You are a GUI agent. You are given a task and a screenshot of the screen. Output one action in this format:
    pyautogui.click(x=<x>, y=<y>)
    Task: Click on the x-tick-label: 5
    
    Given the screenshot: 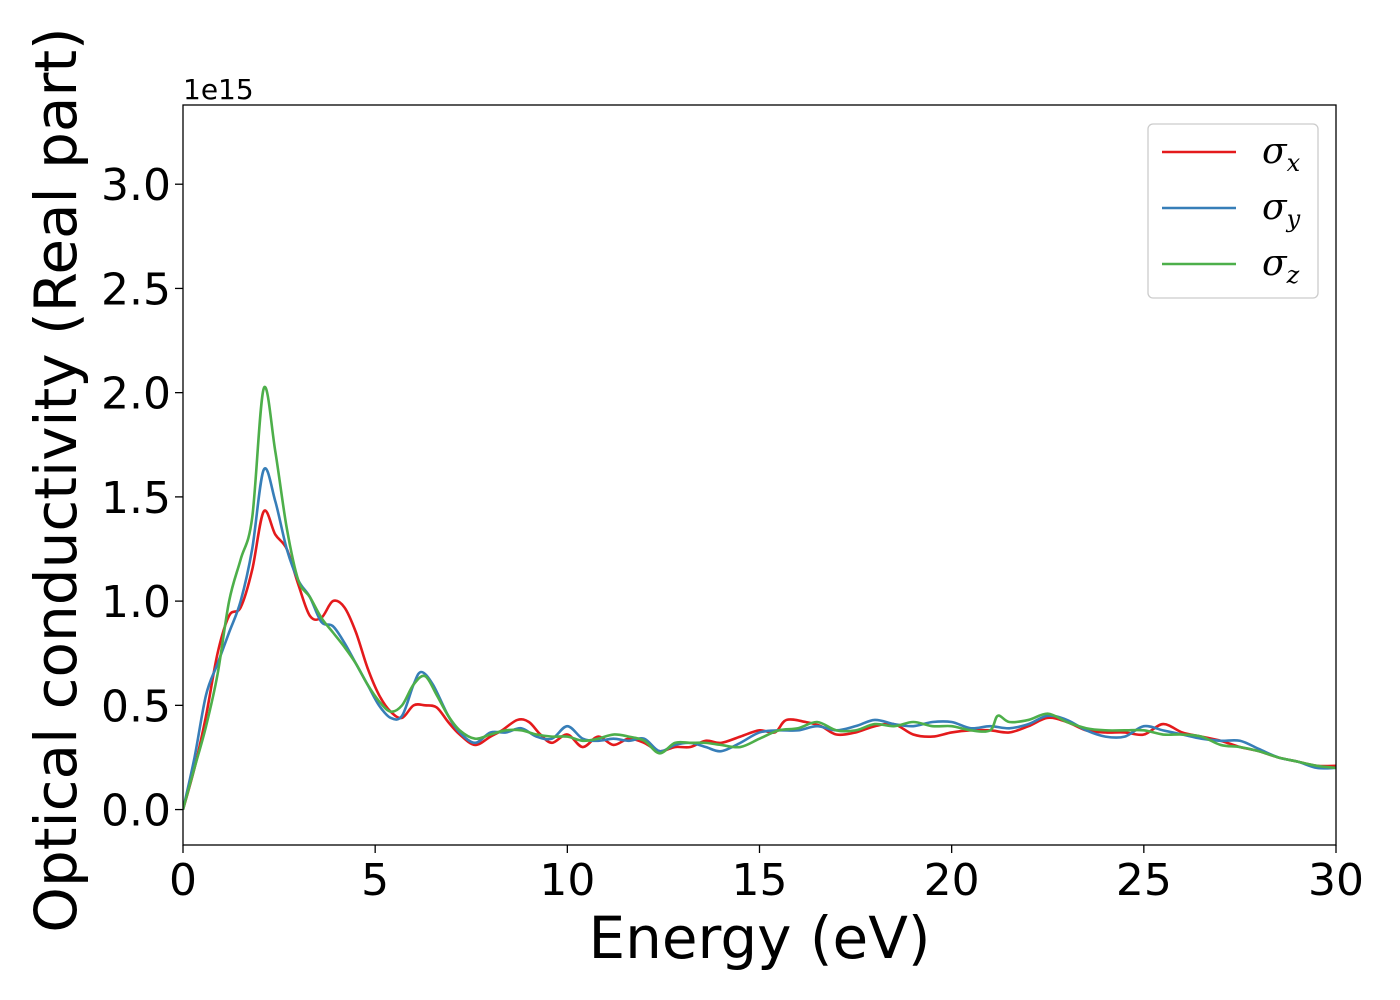 What is the action you would take?
    pyautogui.click(x=375, y=880)
    